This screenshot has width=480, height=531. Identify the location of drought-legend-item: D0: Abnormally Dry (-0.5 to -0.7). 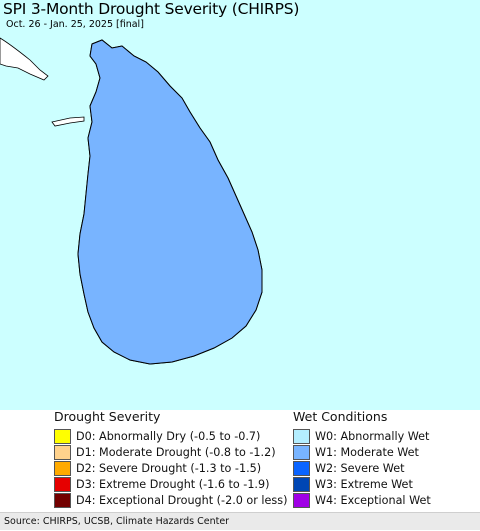
(170, 436).